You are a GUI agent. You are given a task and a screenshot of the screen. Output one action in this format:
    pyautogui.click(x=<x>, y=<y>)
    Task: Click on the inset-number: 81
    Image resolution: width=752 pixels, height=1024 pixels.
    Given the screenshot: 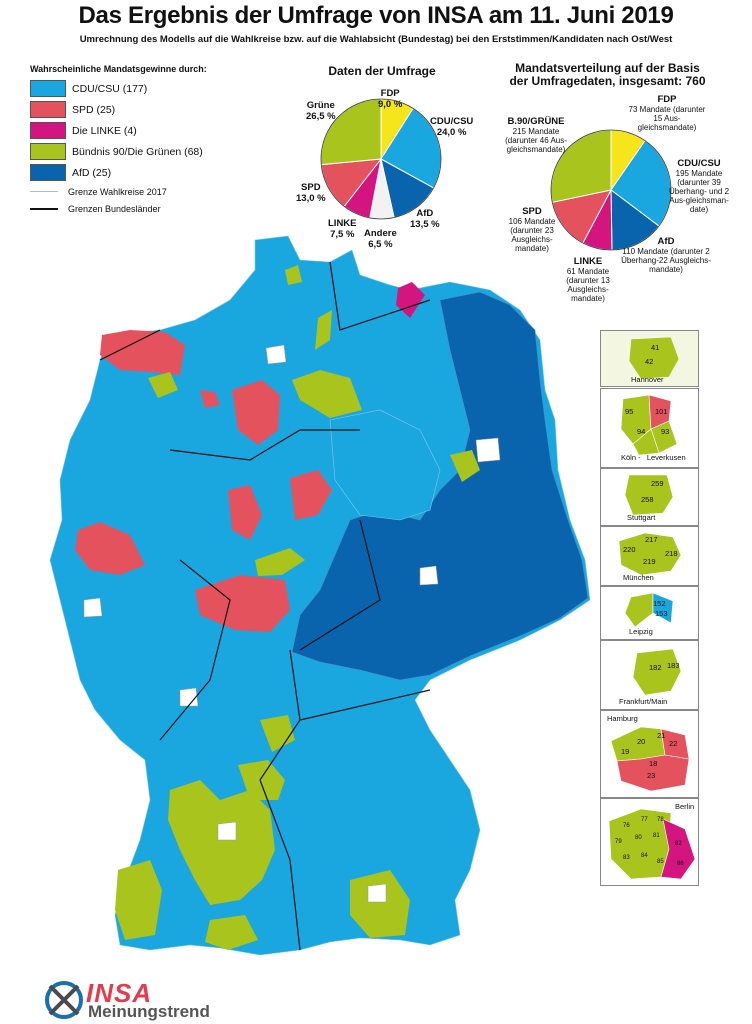 What is the action you would take?
    pyautogui.click(x=656, y=836)
    